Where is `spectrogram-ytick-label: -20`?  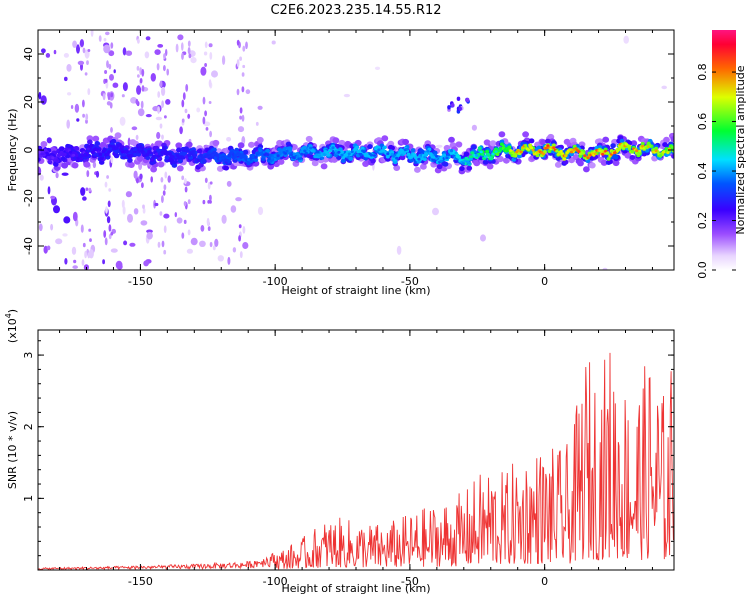
spectrogram-ytick-label: -20 is located at coordinates (28, 198).